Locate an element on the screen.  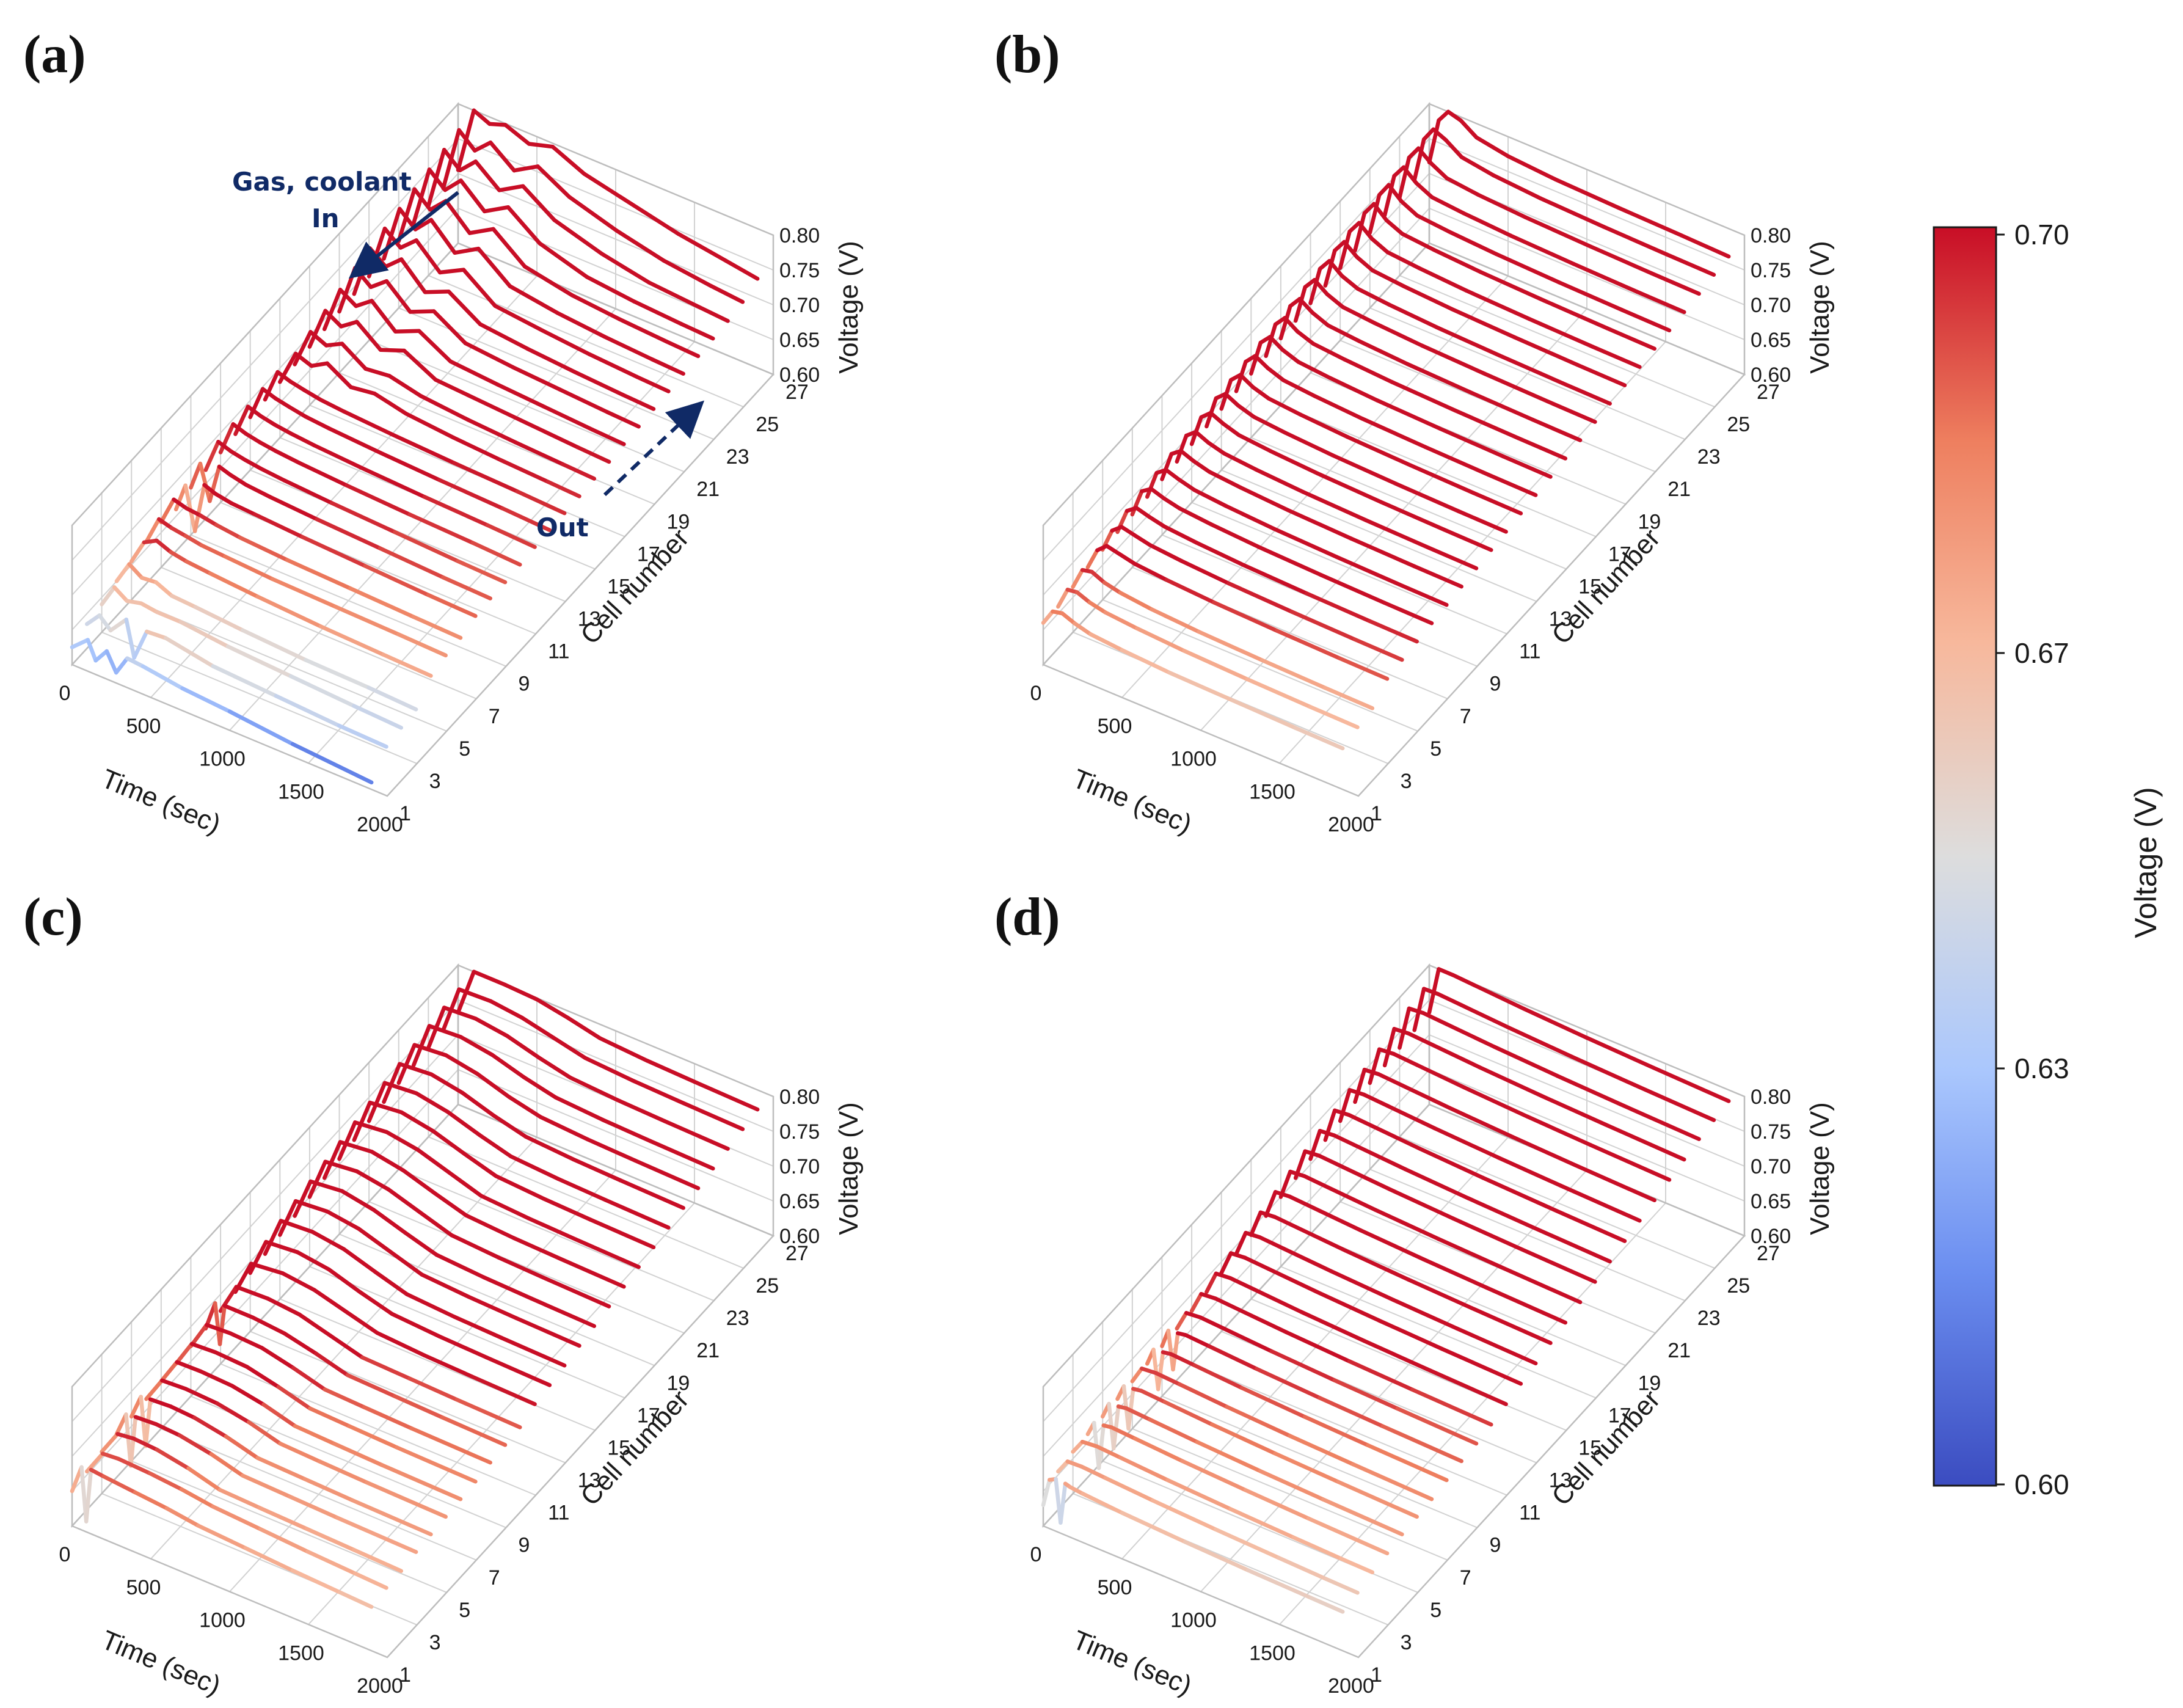
x-axis-title: Time (sec) is located at coordinates (1132, 801).